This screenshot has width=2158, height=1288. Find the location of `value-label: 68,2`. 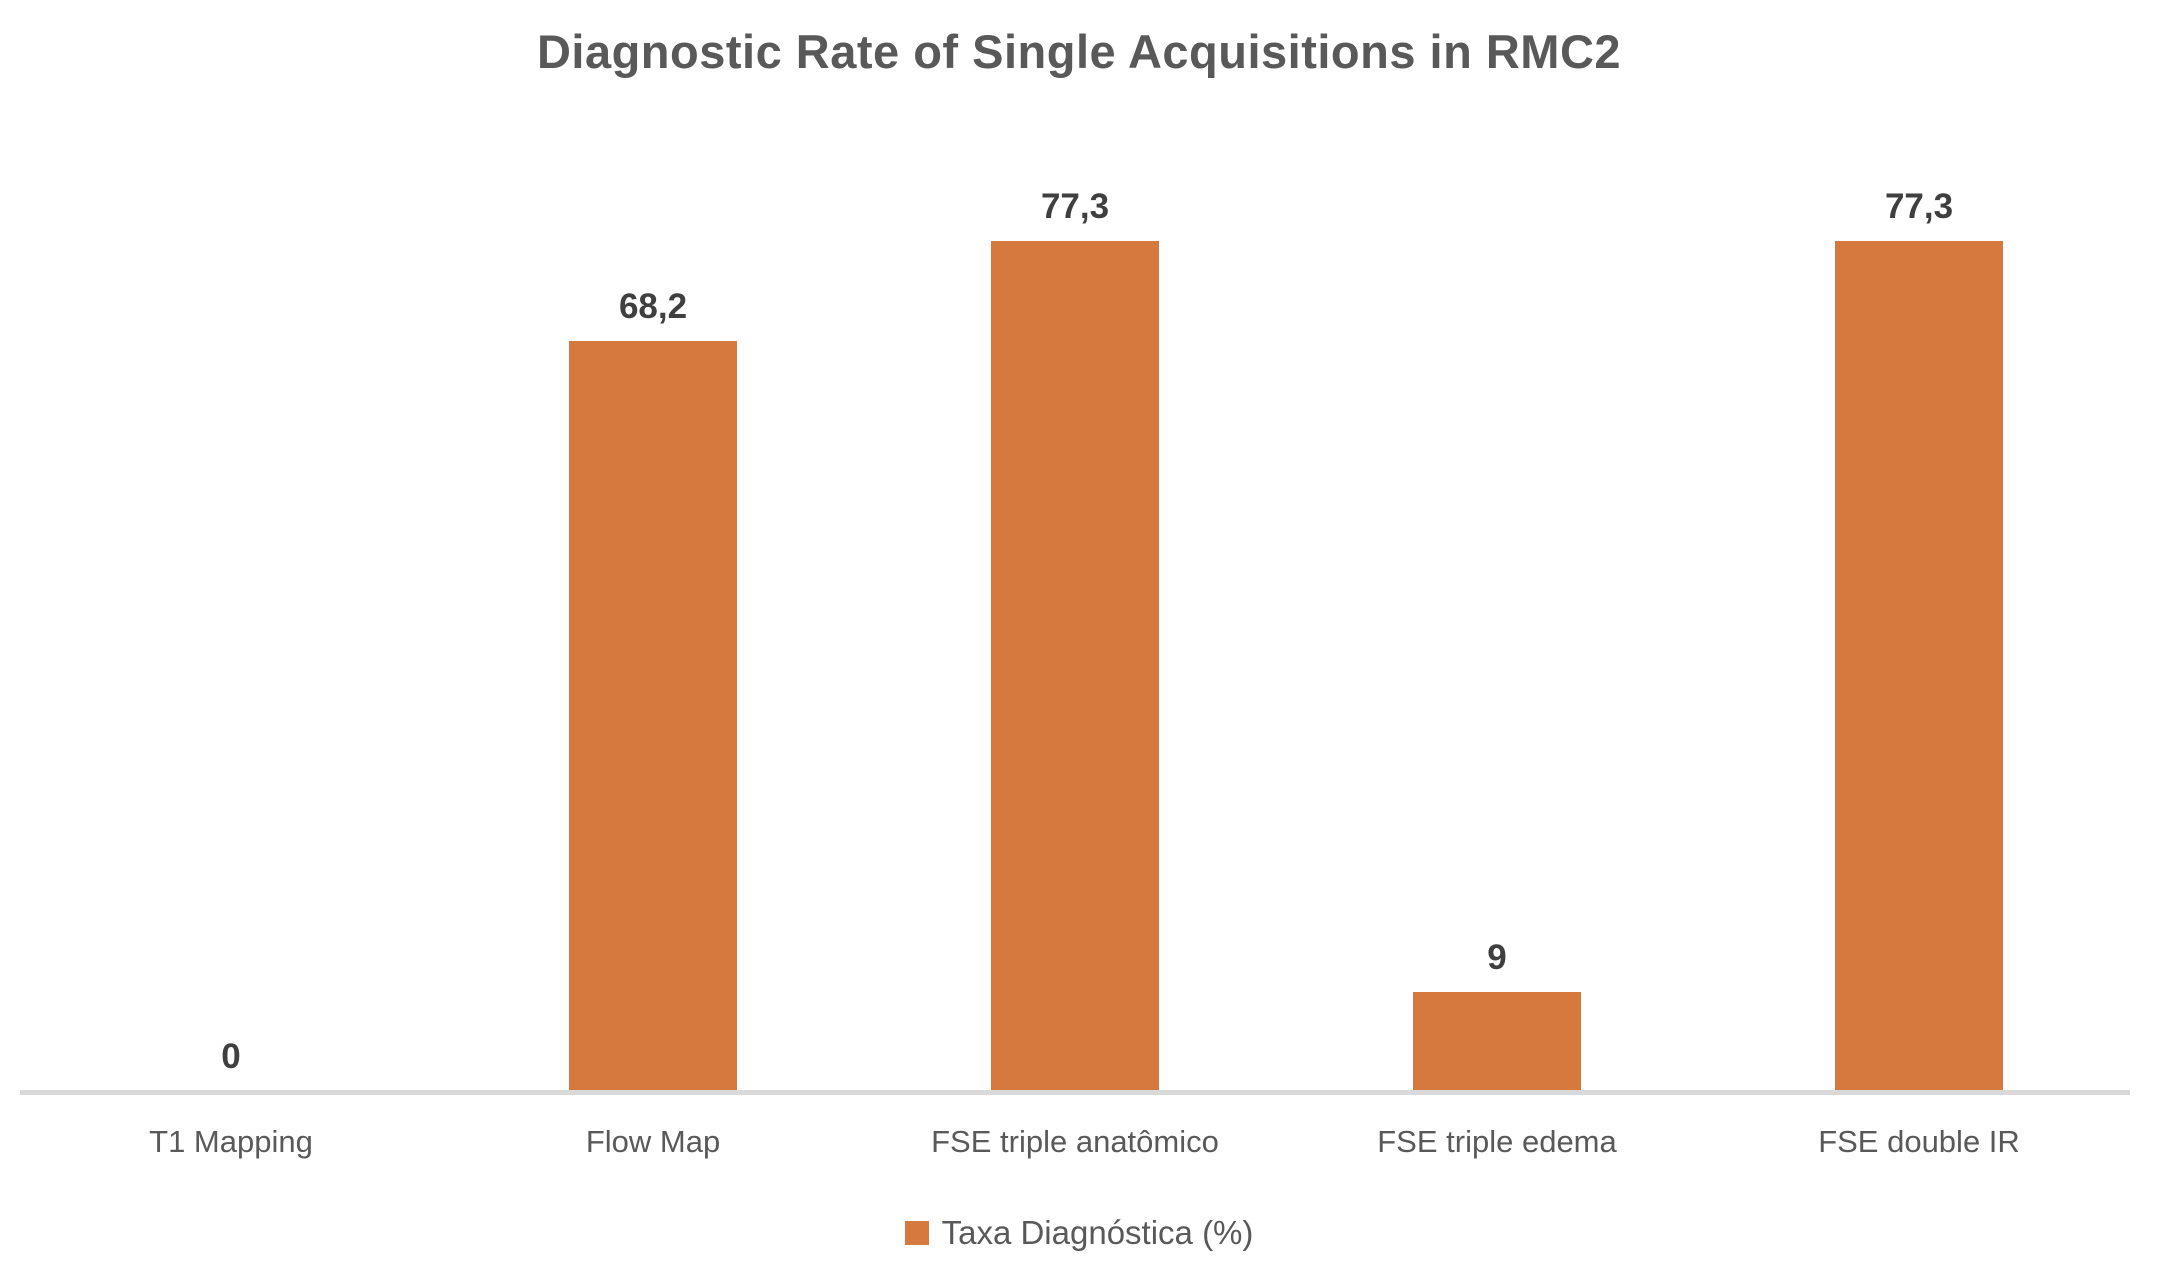

value-label: 68,2 is located at coordinates (653, 306).